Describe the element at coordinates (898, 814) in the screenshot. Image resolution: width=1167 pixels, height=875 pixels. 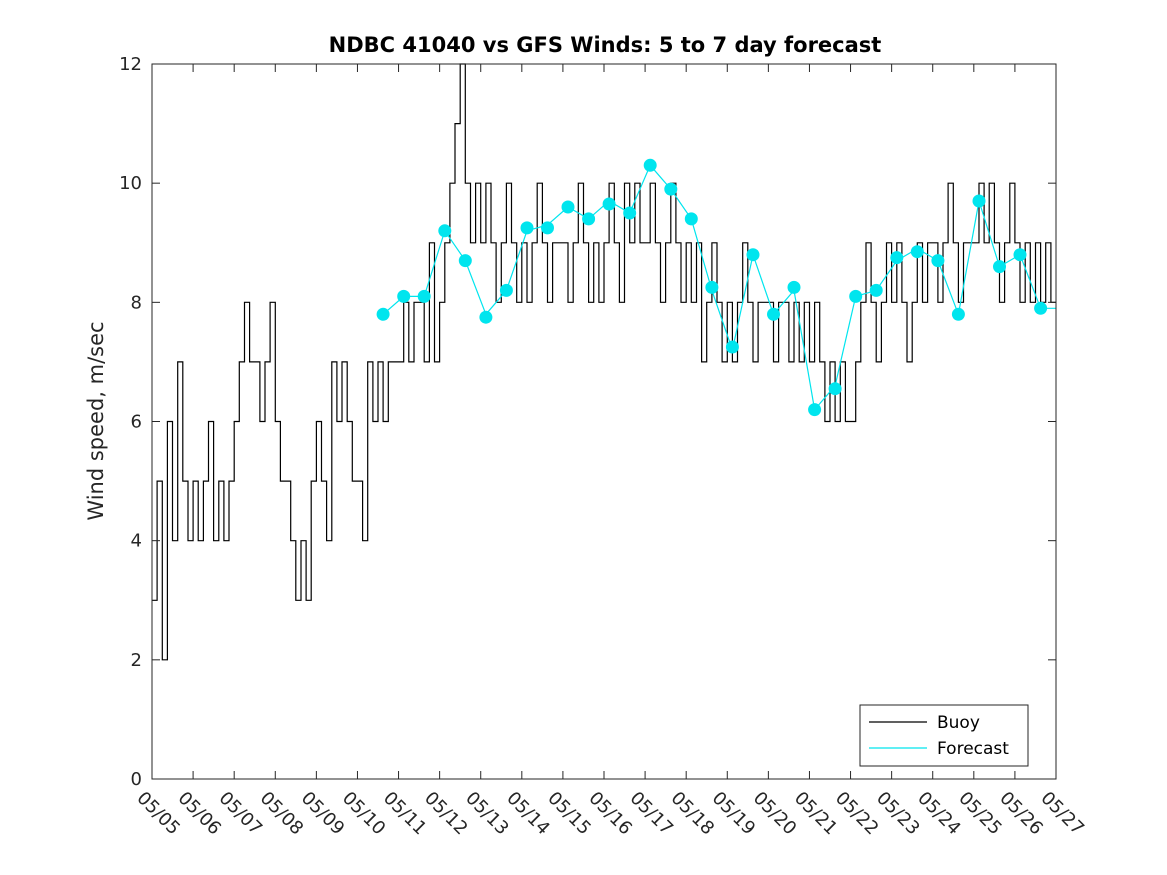
I see `x-tick-label-18: 05/23` at that location.